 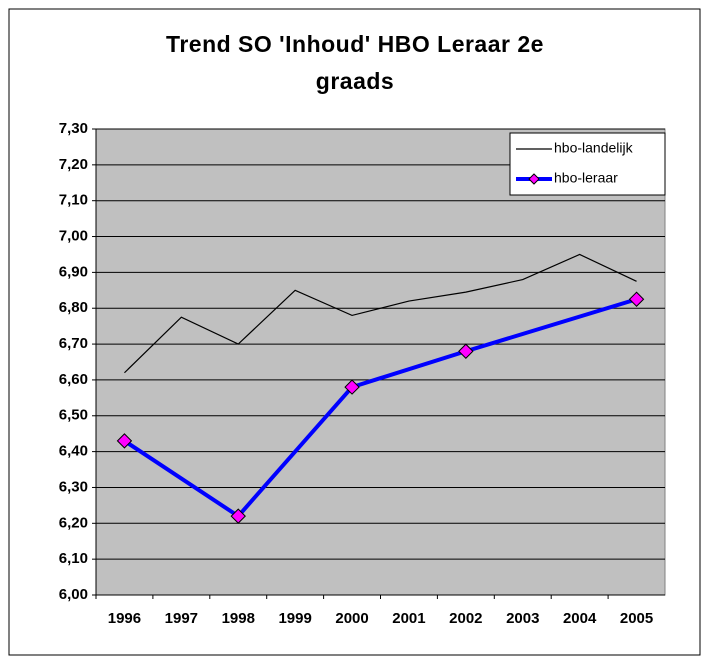 What do you see at coordinates (124, 618) in the screenshot?
I see `x-tick-label: 1996` at bounding box center [124, 618].